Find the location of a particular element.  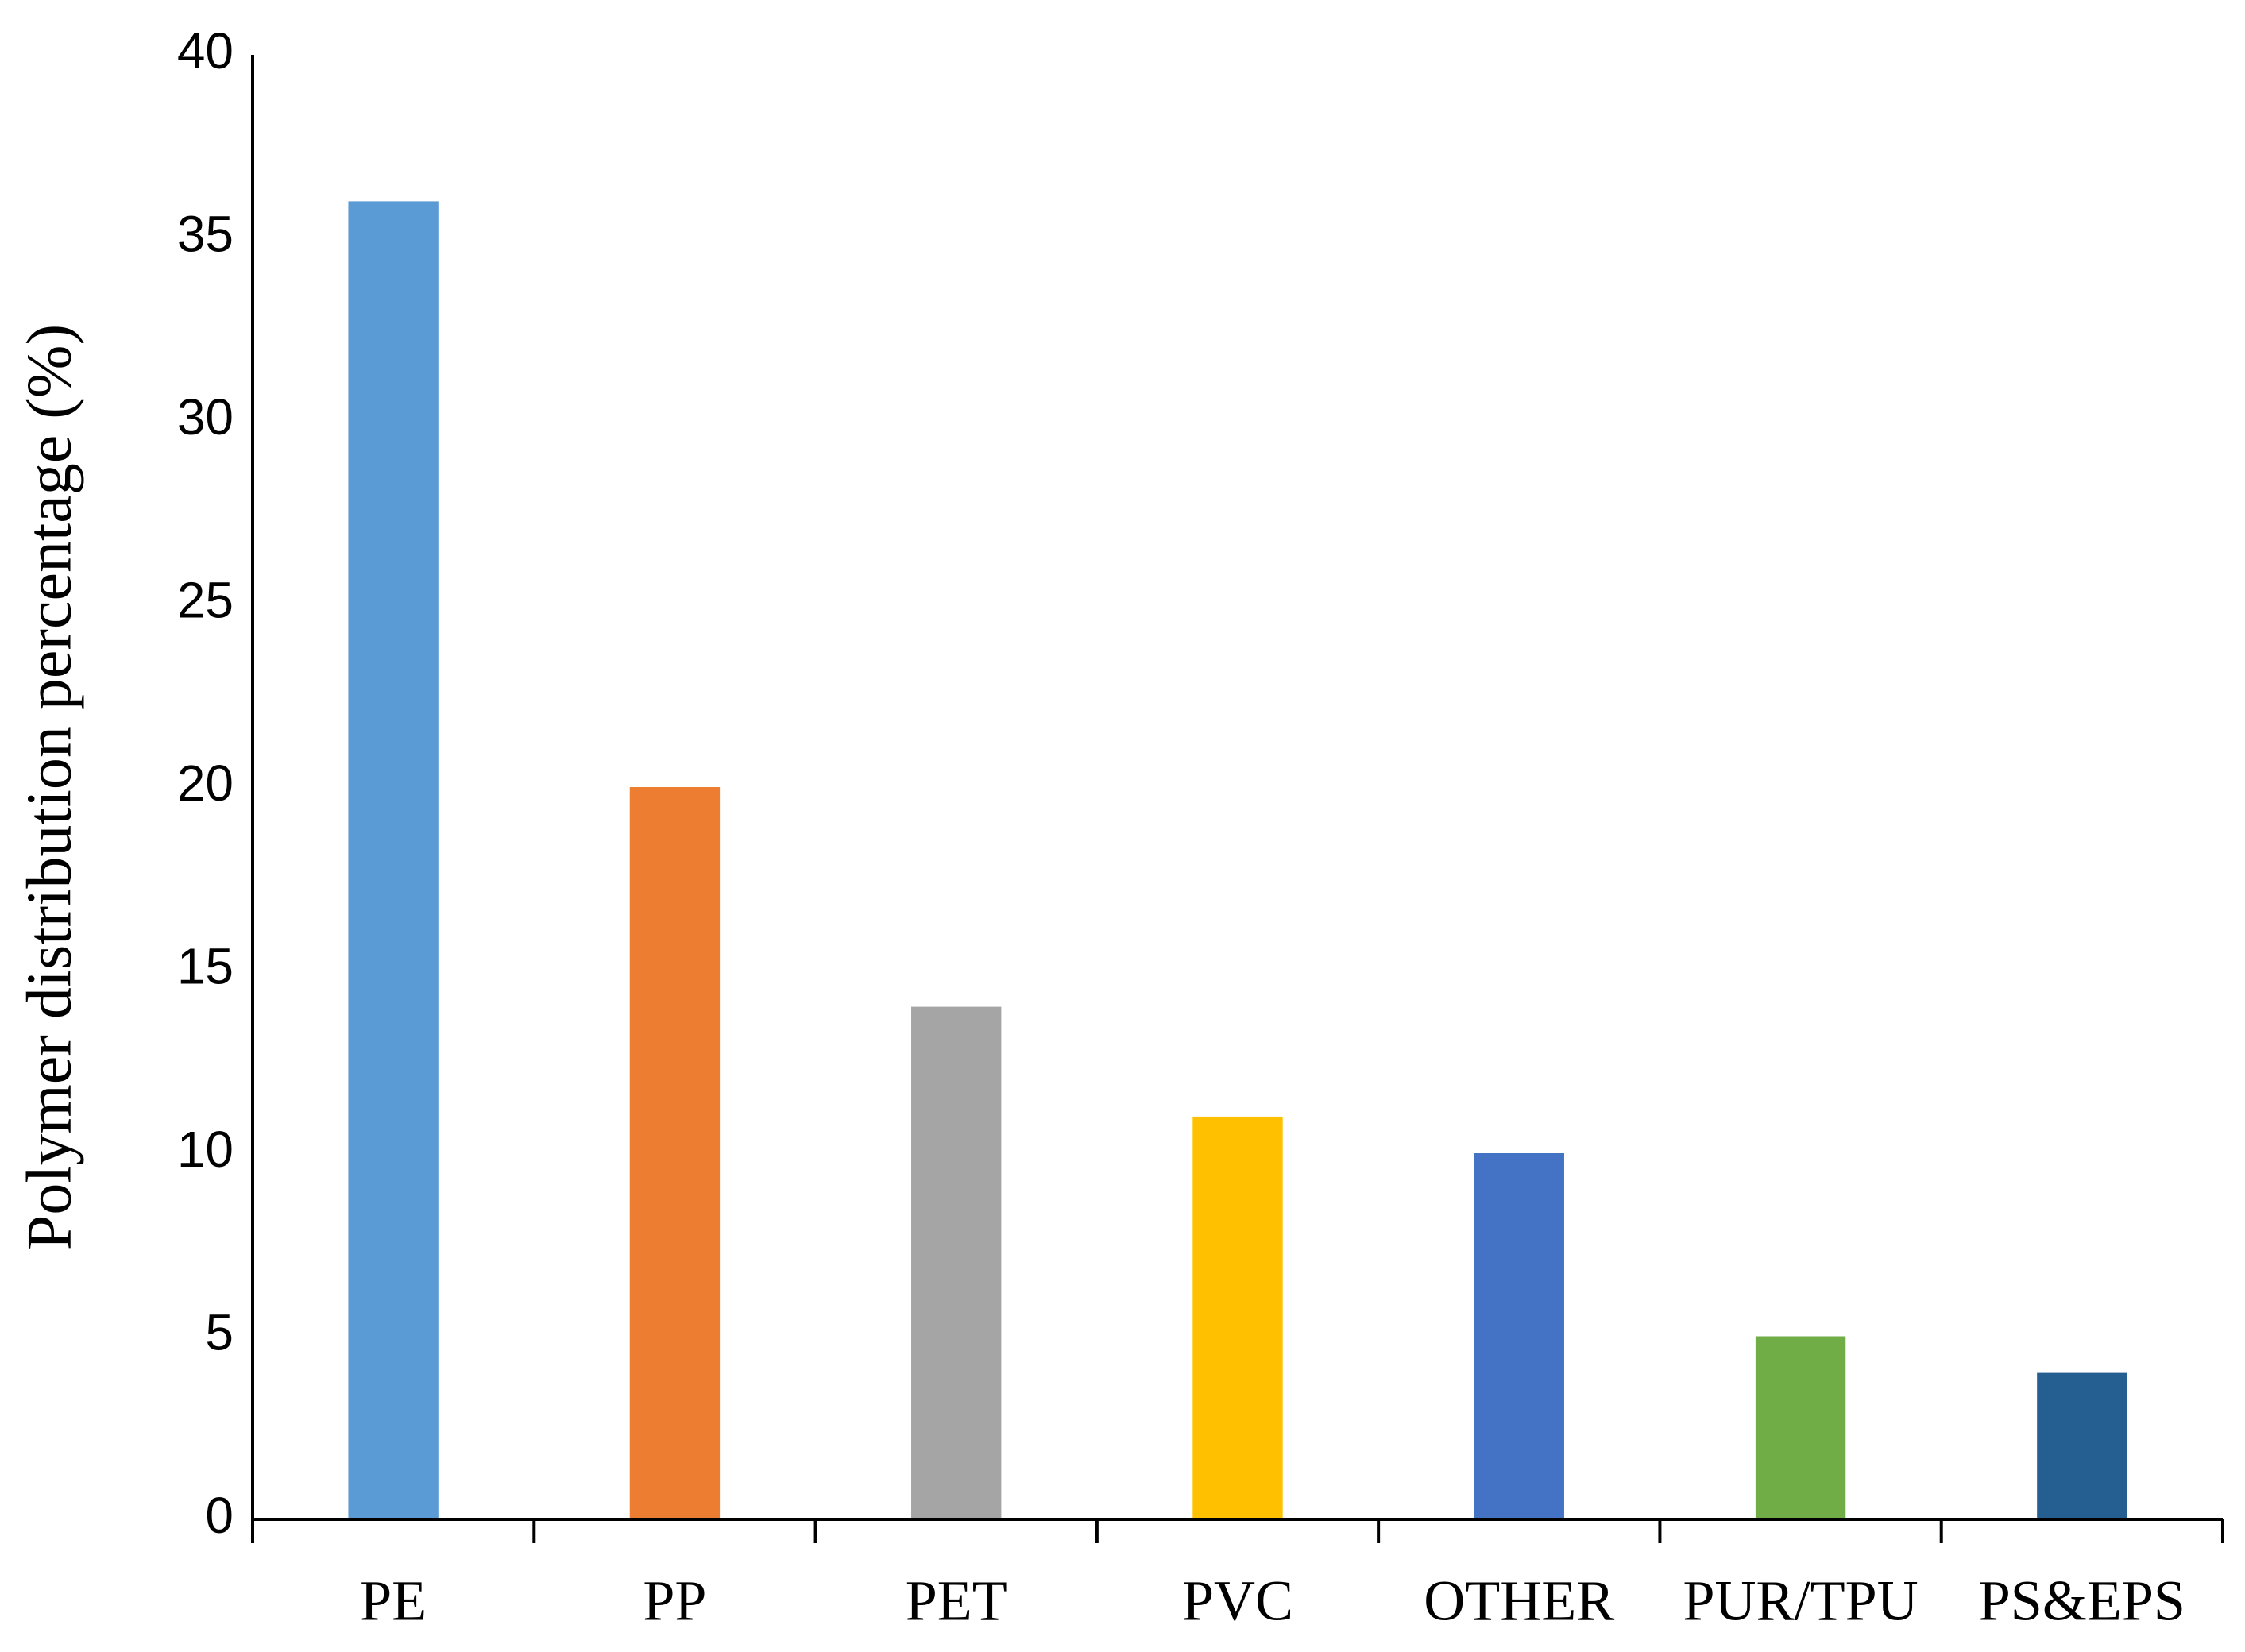

x-tick-label: PVC is located at coordinates (1237, 1601).